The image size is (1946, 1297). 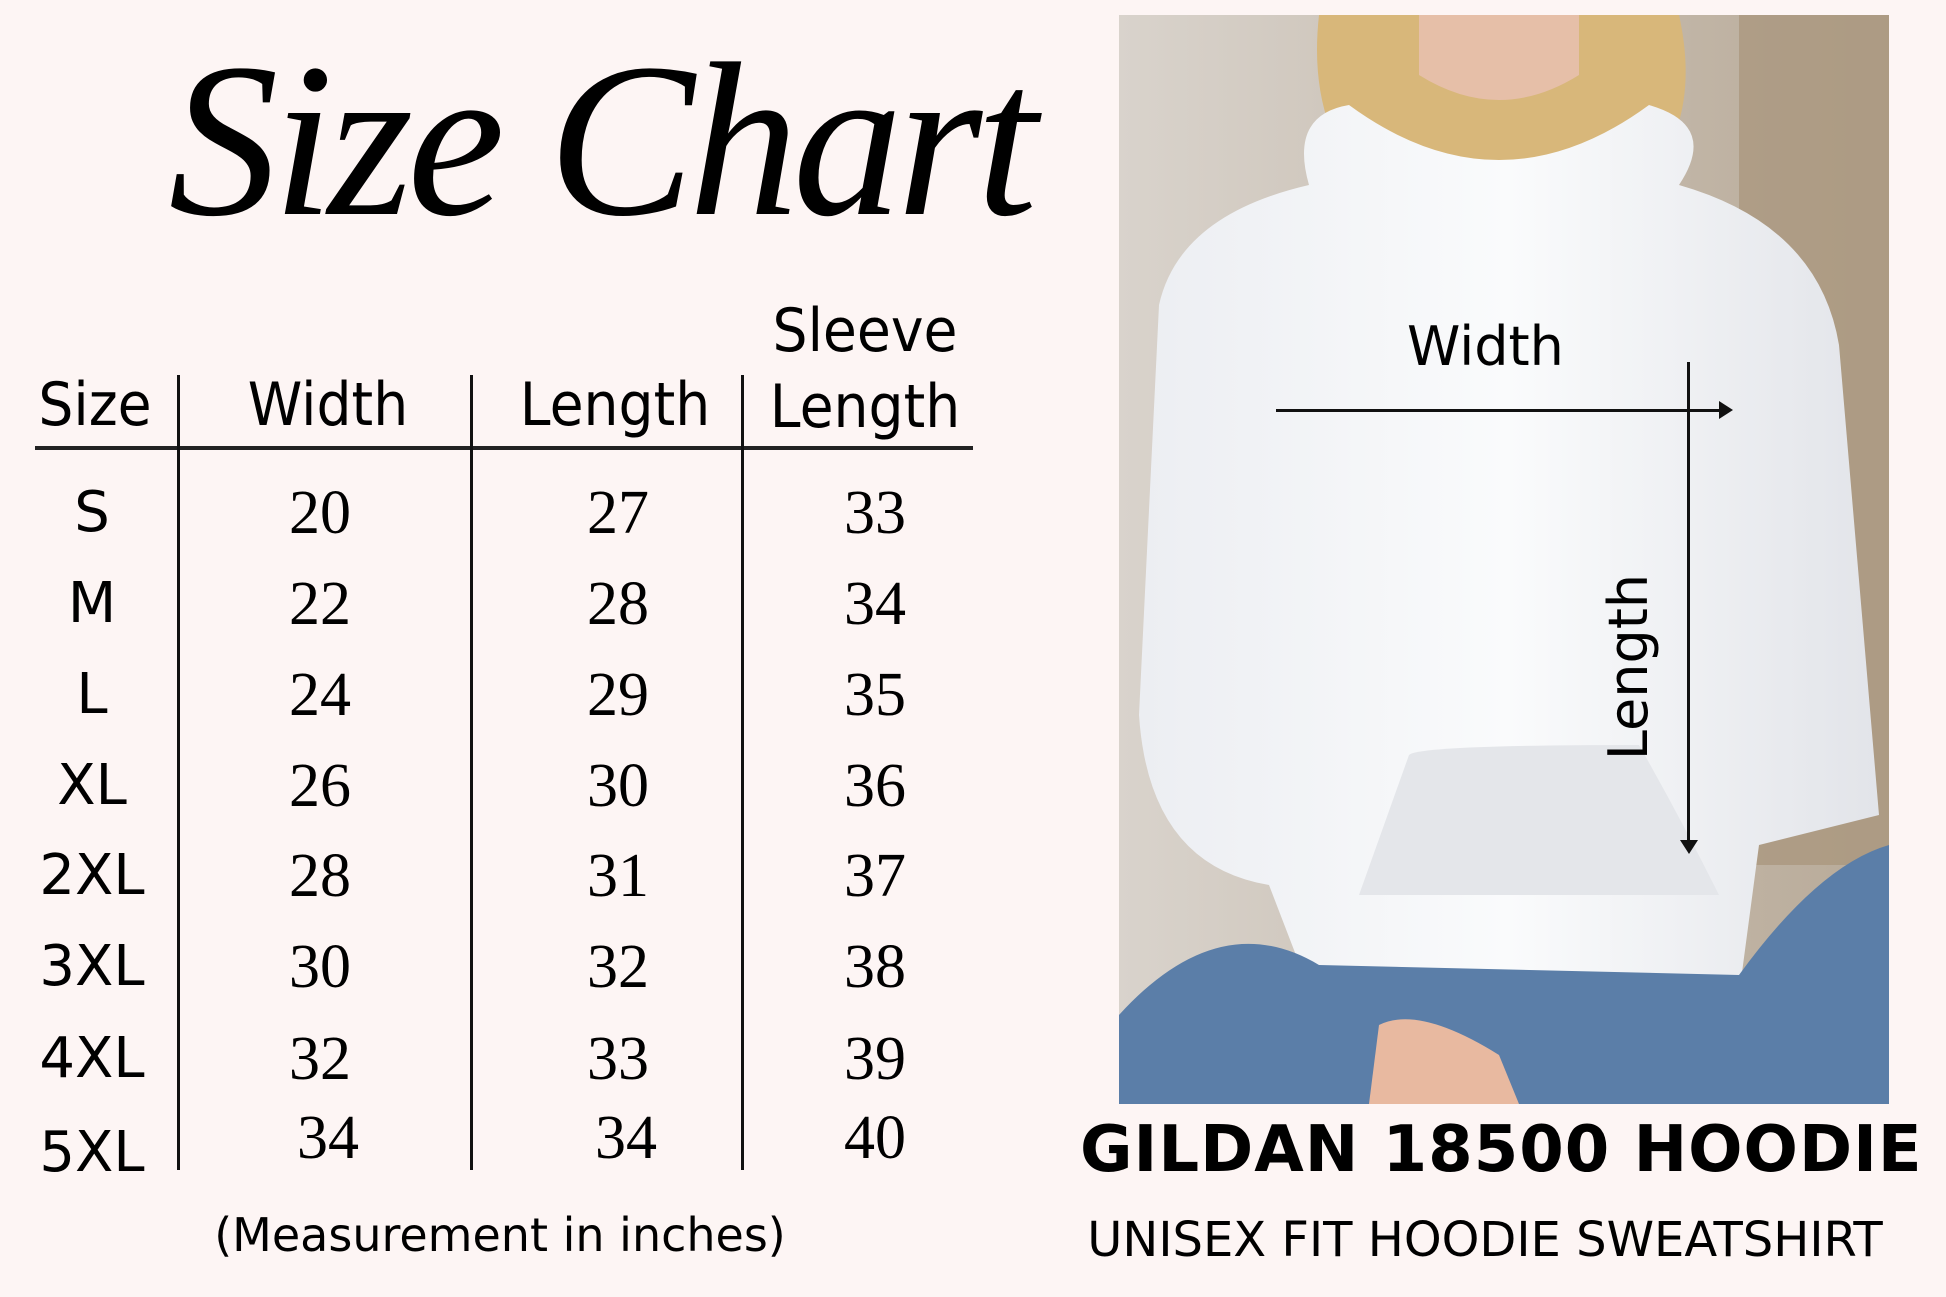 What do you see at coordinates (615, 405) in the screenshot?
I see `header-length: Length` at bounding box center [615, 405].